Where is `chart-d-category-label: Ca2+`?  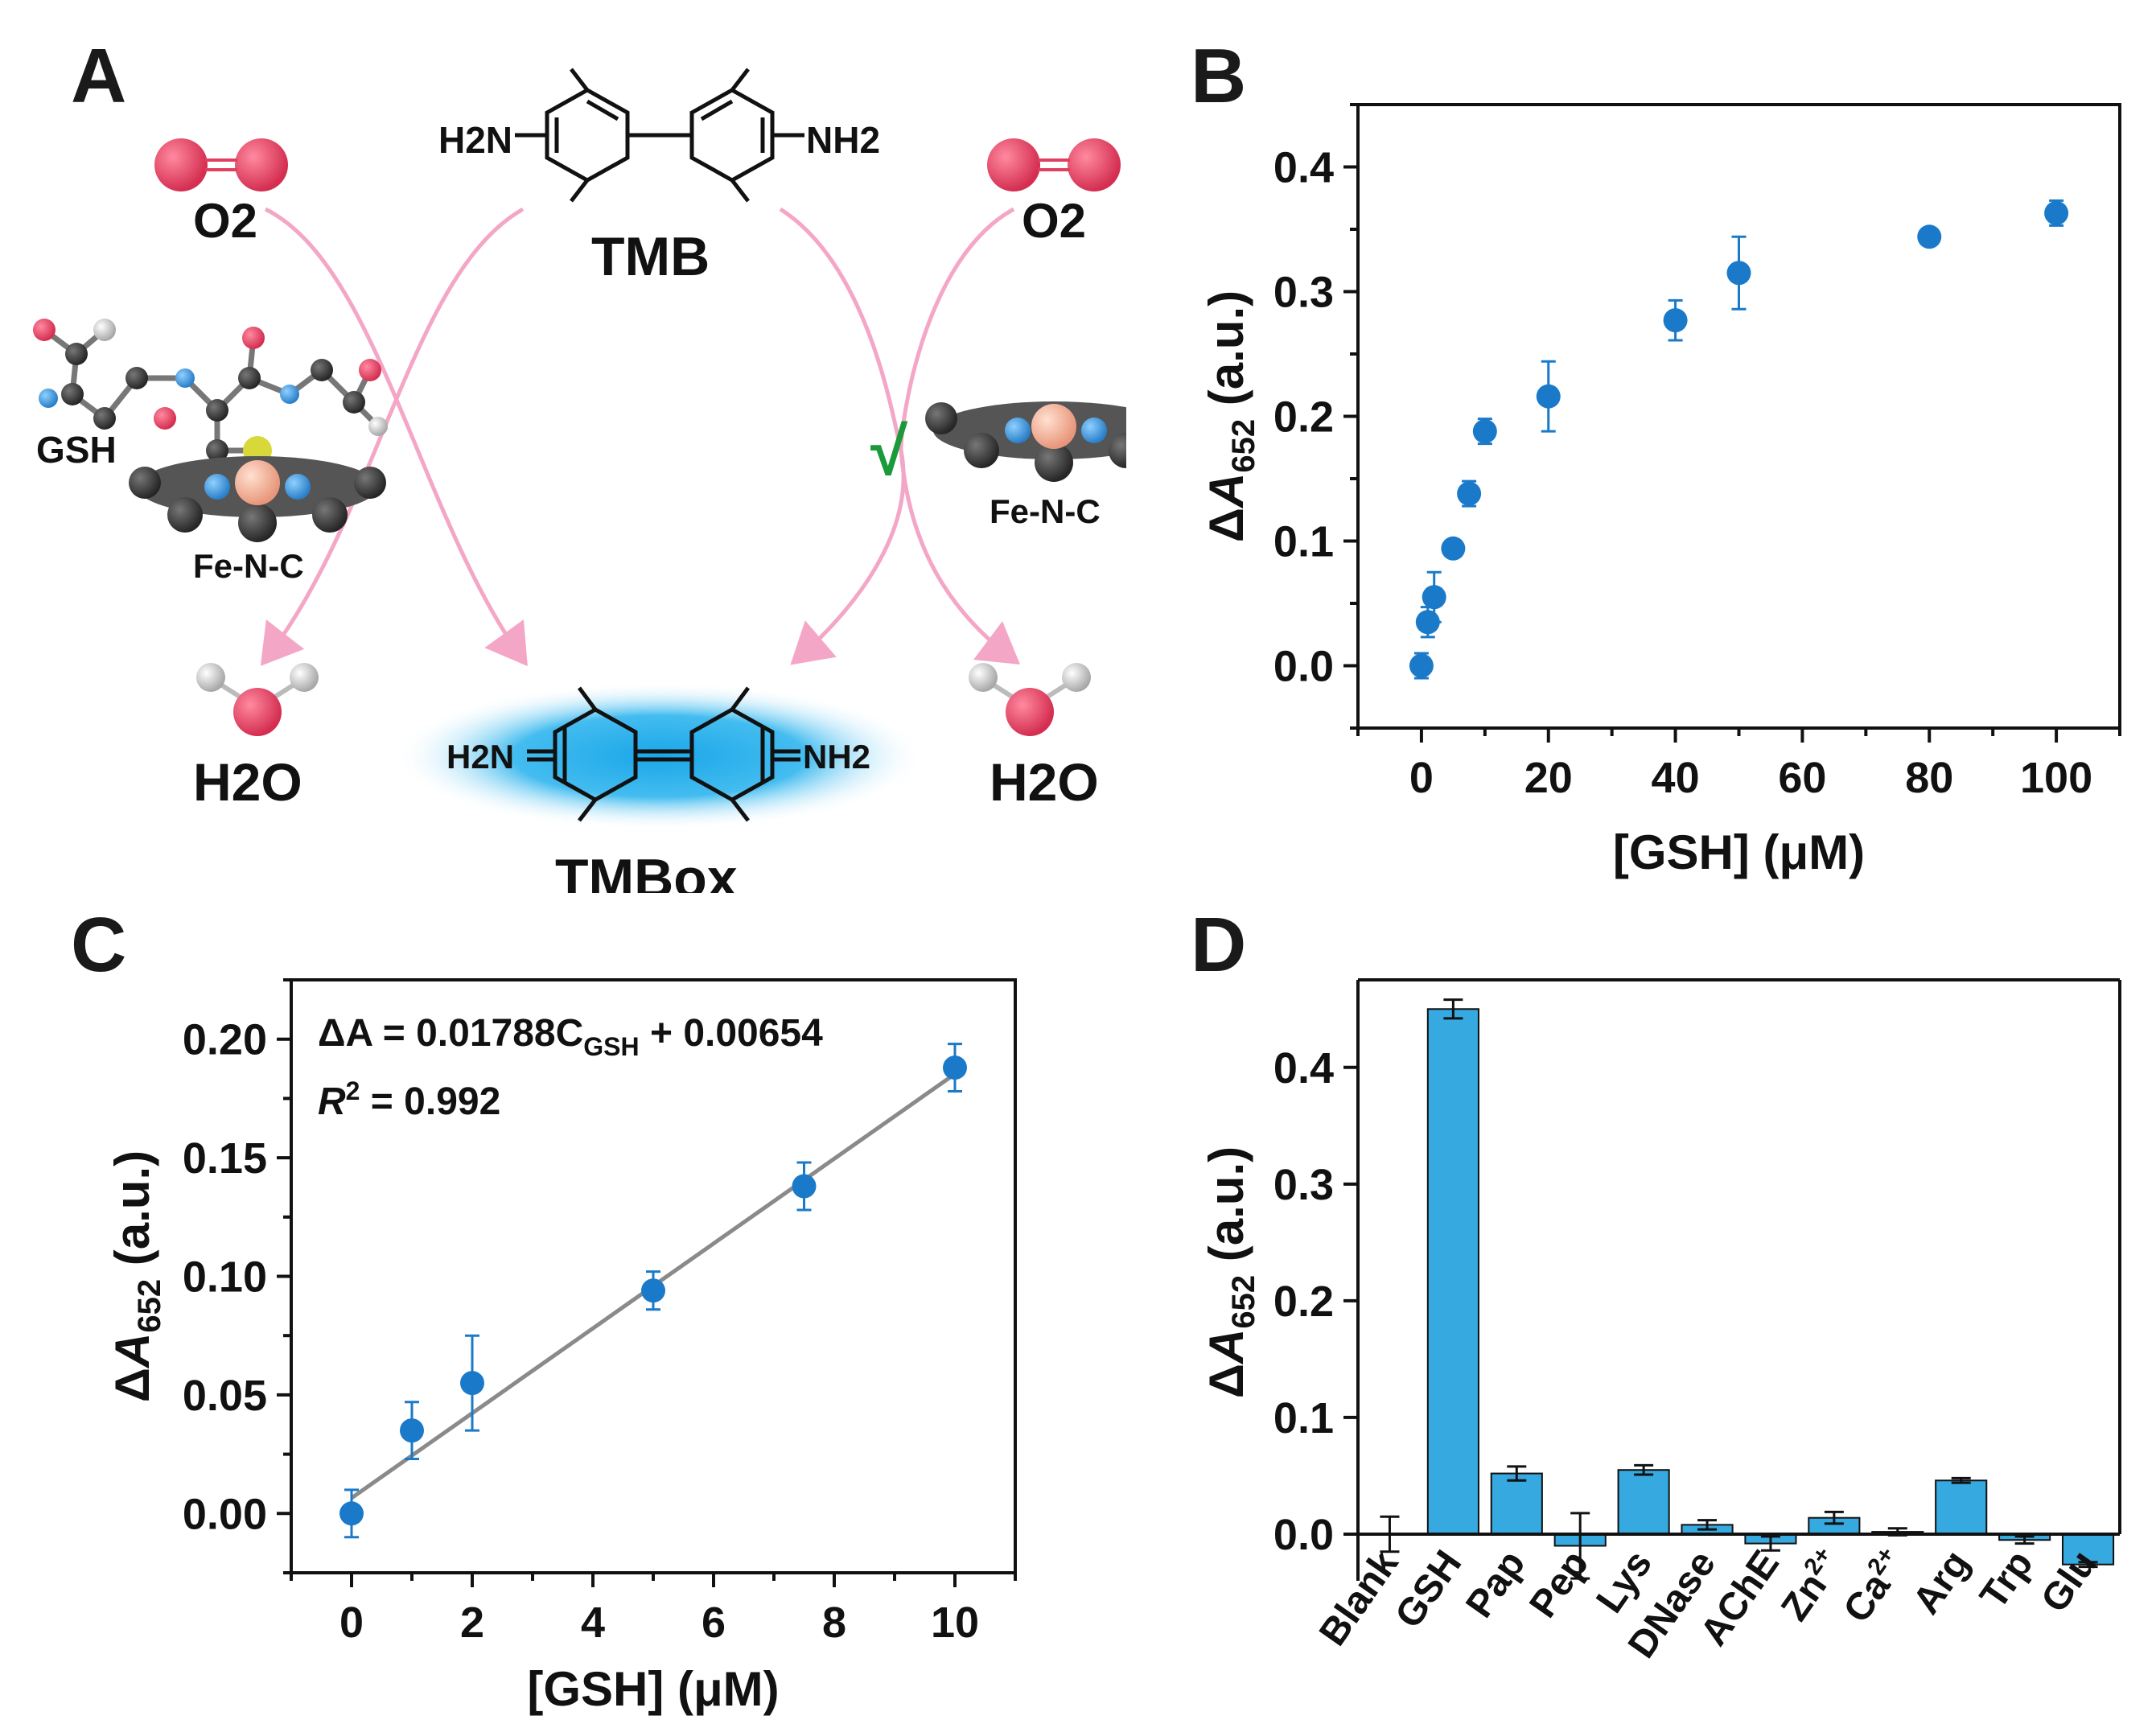
chart-d-category-label: Ca2+ is located at coordinates (1874, 1586).